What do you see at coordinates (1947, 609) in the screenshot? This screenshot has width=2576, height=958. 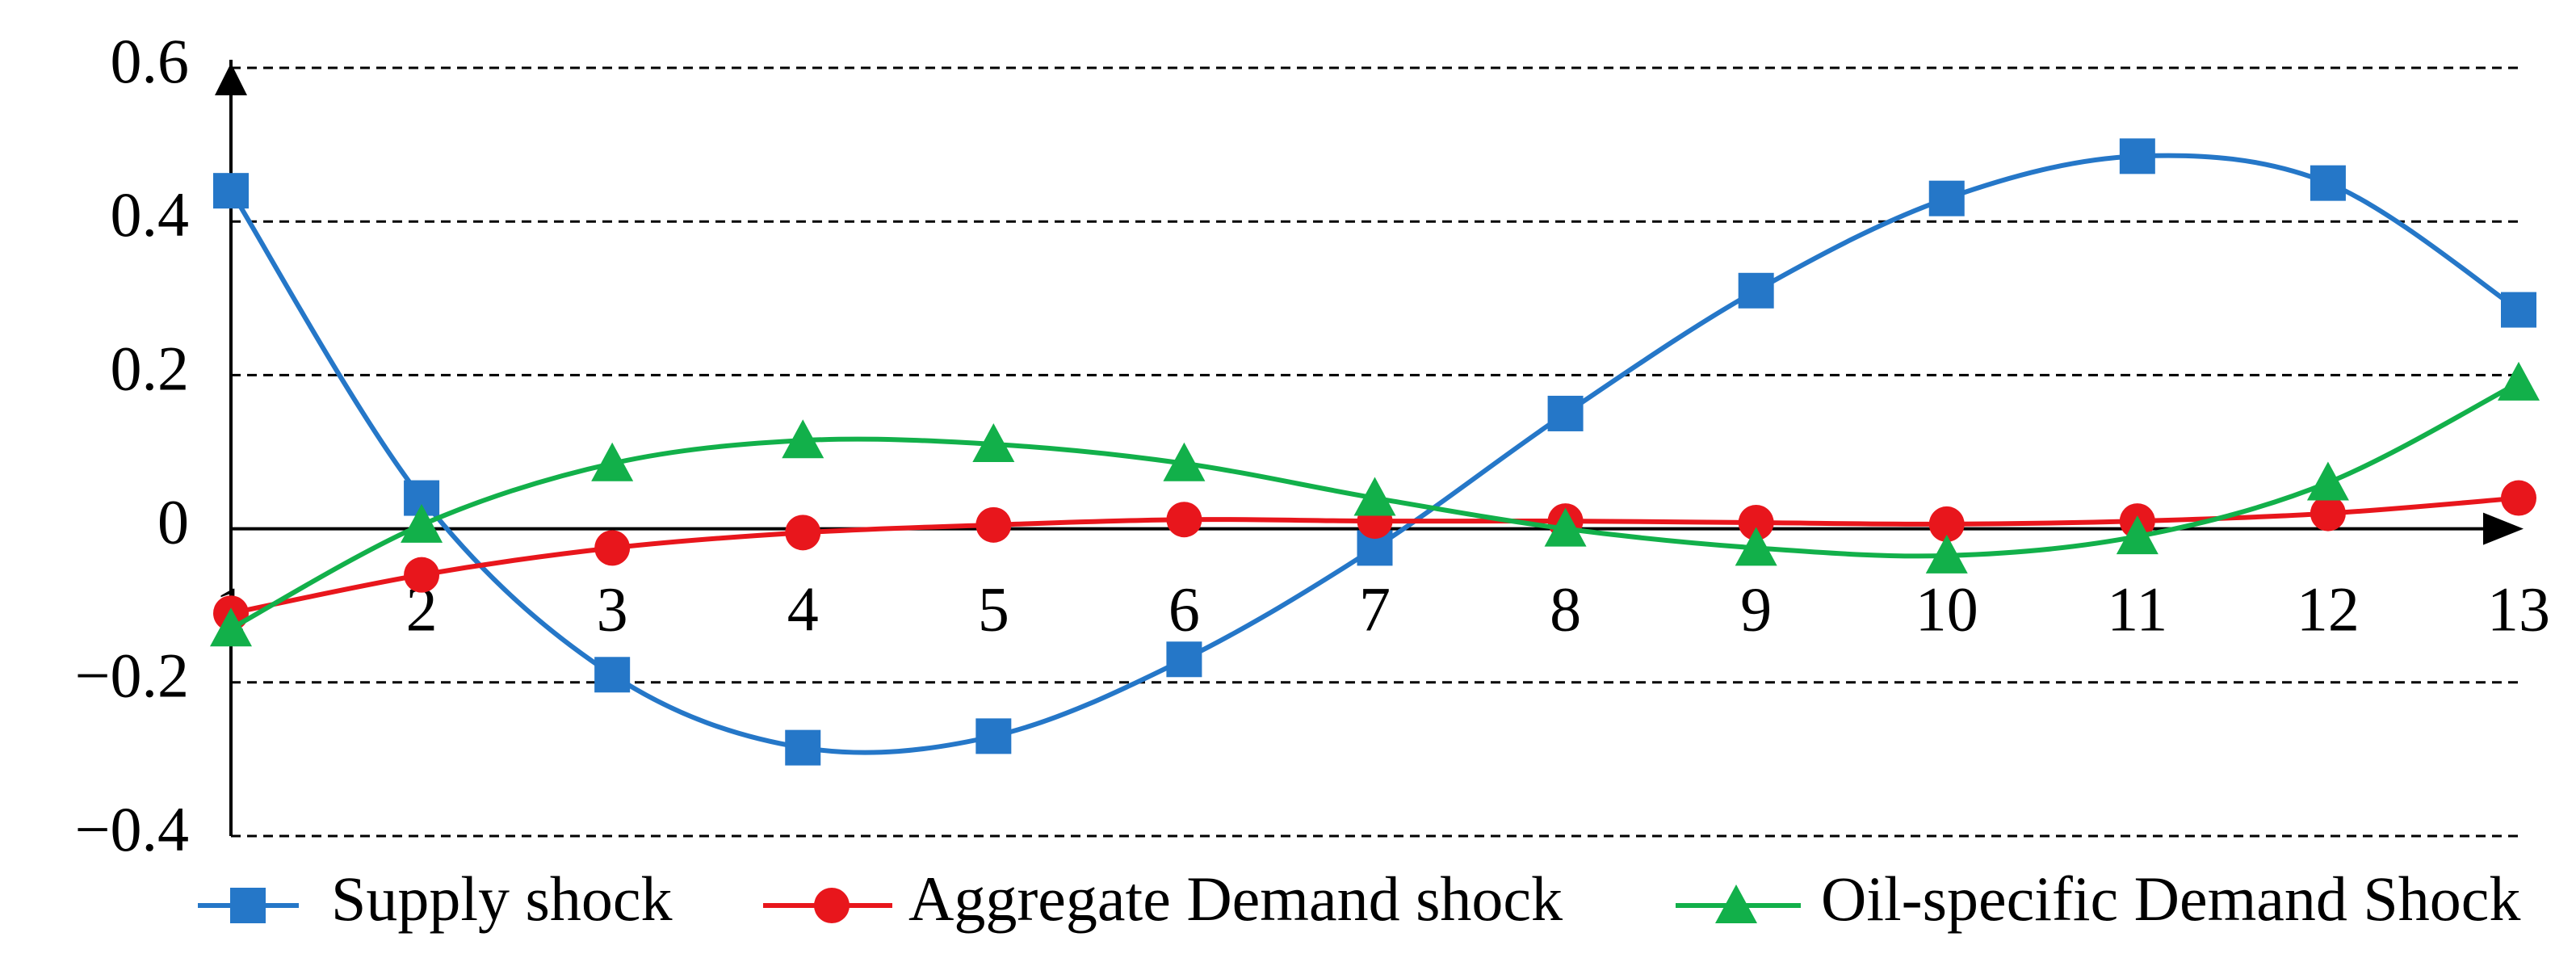 I see `x-tick-label: 10` at bounding box center [1947, 609].